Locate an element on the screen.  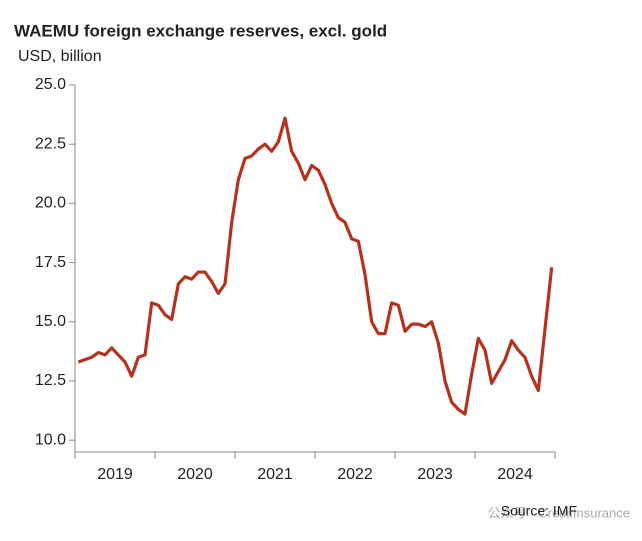
y-tick-label: 10.0 is located at coordinates (50, 439).